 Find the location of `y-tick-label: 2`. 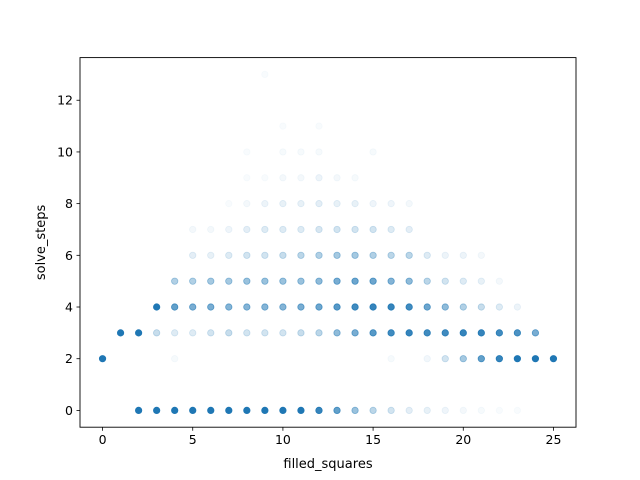

y-tick-label: 2 is located at coordinates (69, 358).